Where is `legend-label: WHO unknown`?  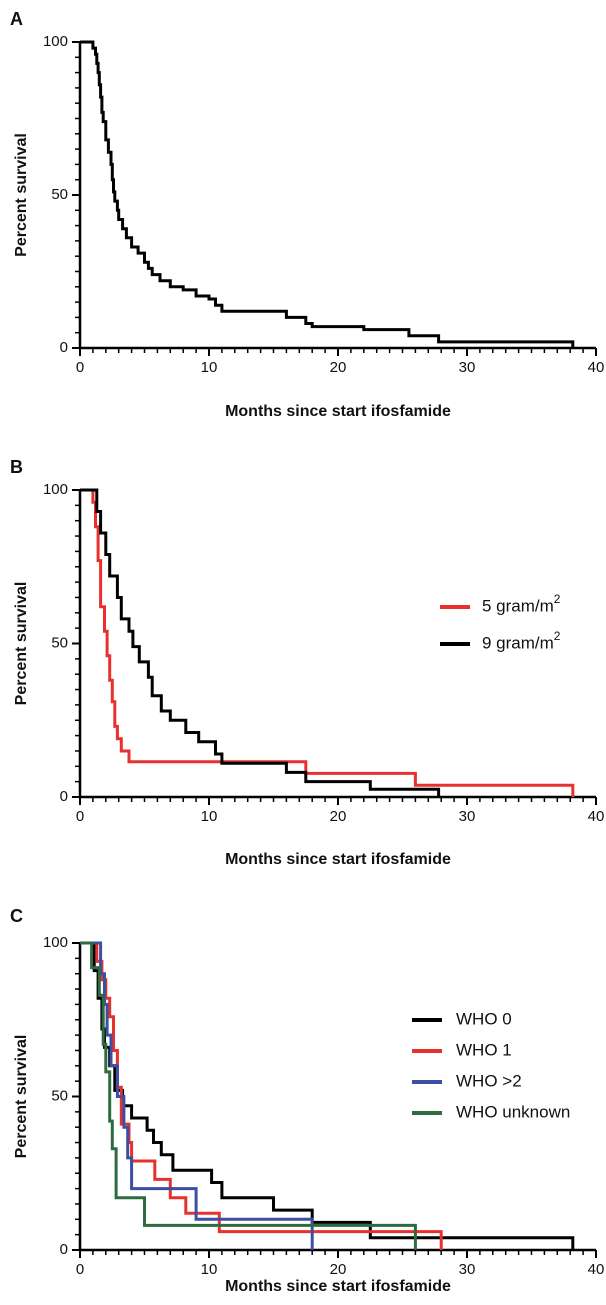 legend-label: WHO unknown is located at coordinates (513, 1111).